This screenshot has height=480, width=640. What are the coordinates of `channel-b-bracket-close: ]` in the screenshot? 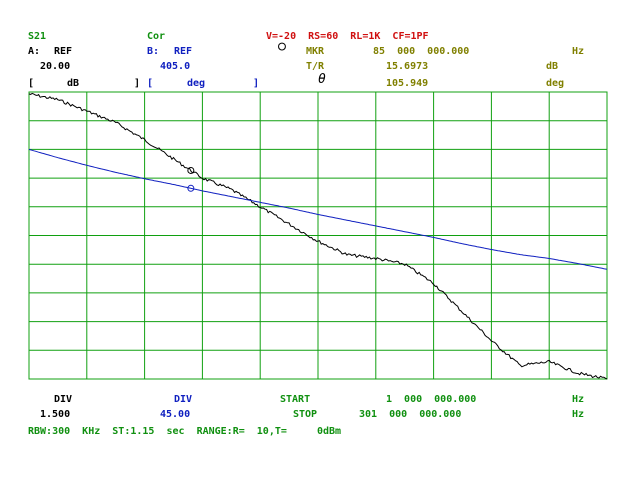 It's located at (256, 83).